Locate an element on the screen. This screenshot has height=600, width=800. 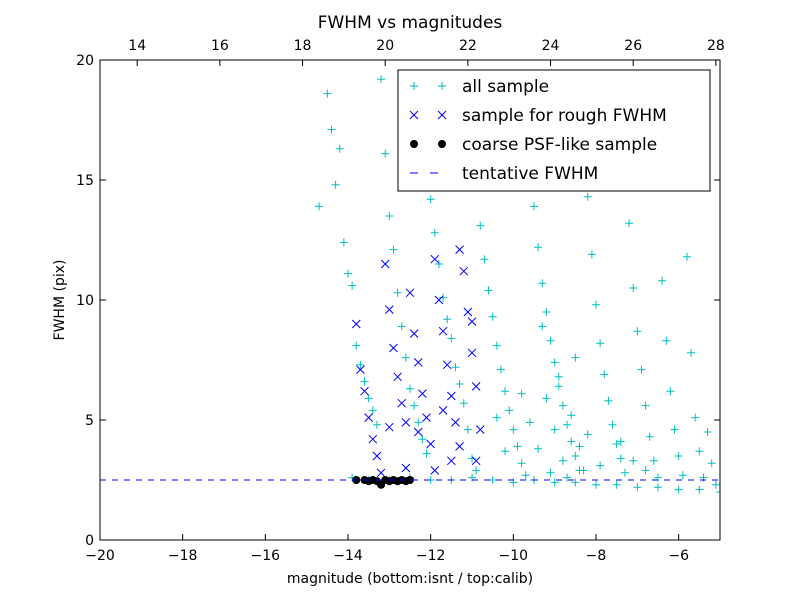
legend-entry-psf-sample: coarse PSF-like sample is located at coordinates (533, 145).